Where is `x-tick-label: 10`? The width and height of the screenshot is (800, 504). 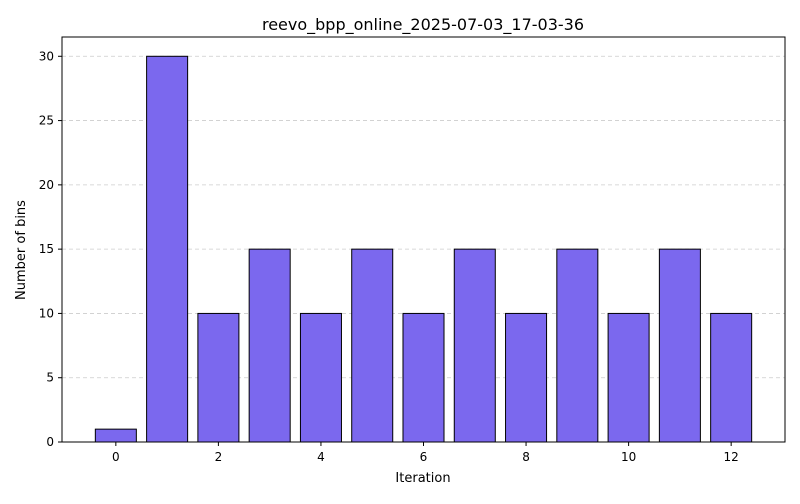 x-tick-label: 10 is located at coordinates (628, 457).